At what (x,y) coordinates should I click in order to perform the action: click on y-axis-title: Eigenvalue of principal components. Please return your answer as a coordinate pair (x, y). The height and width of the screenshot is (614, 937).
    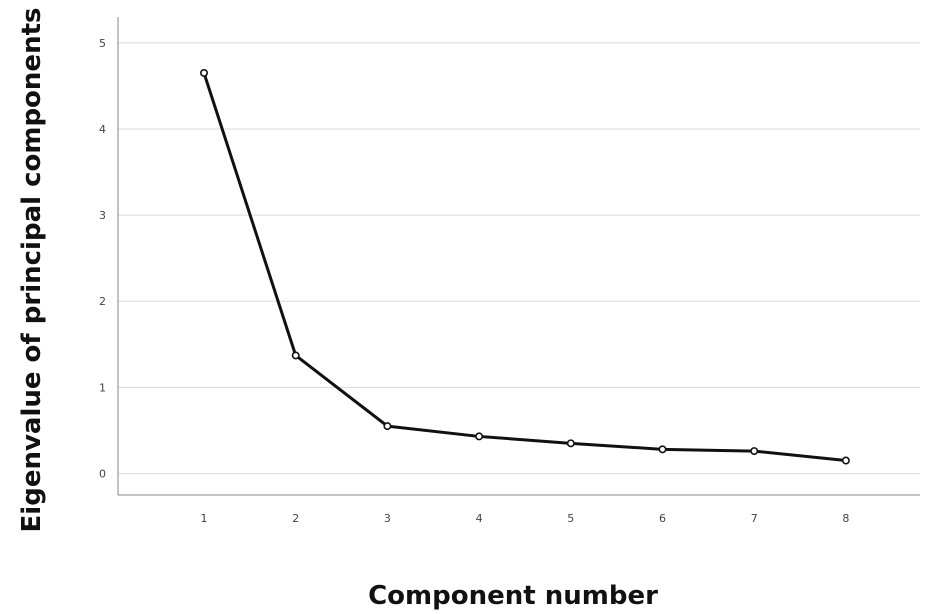
    Looking at the image, I should click on (32, 270).